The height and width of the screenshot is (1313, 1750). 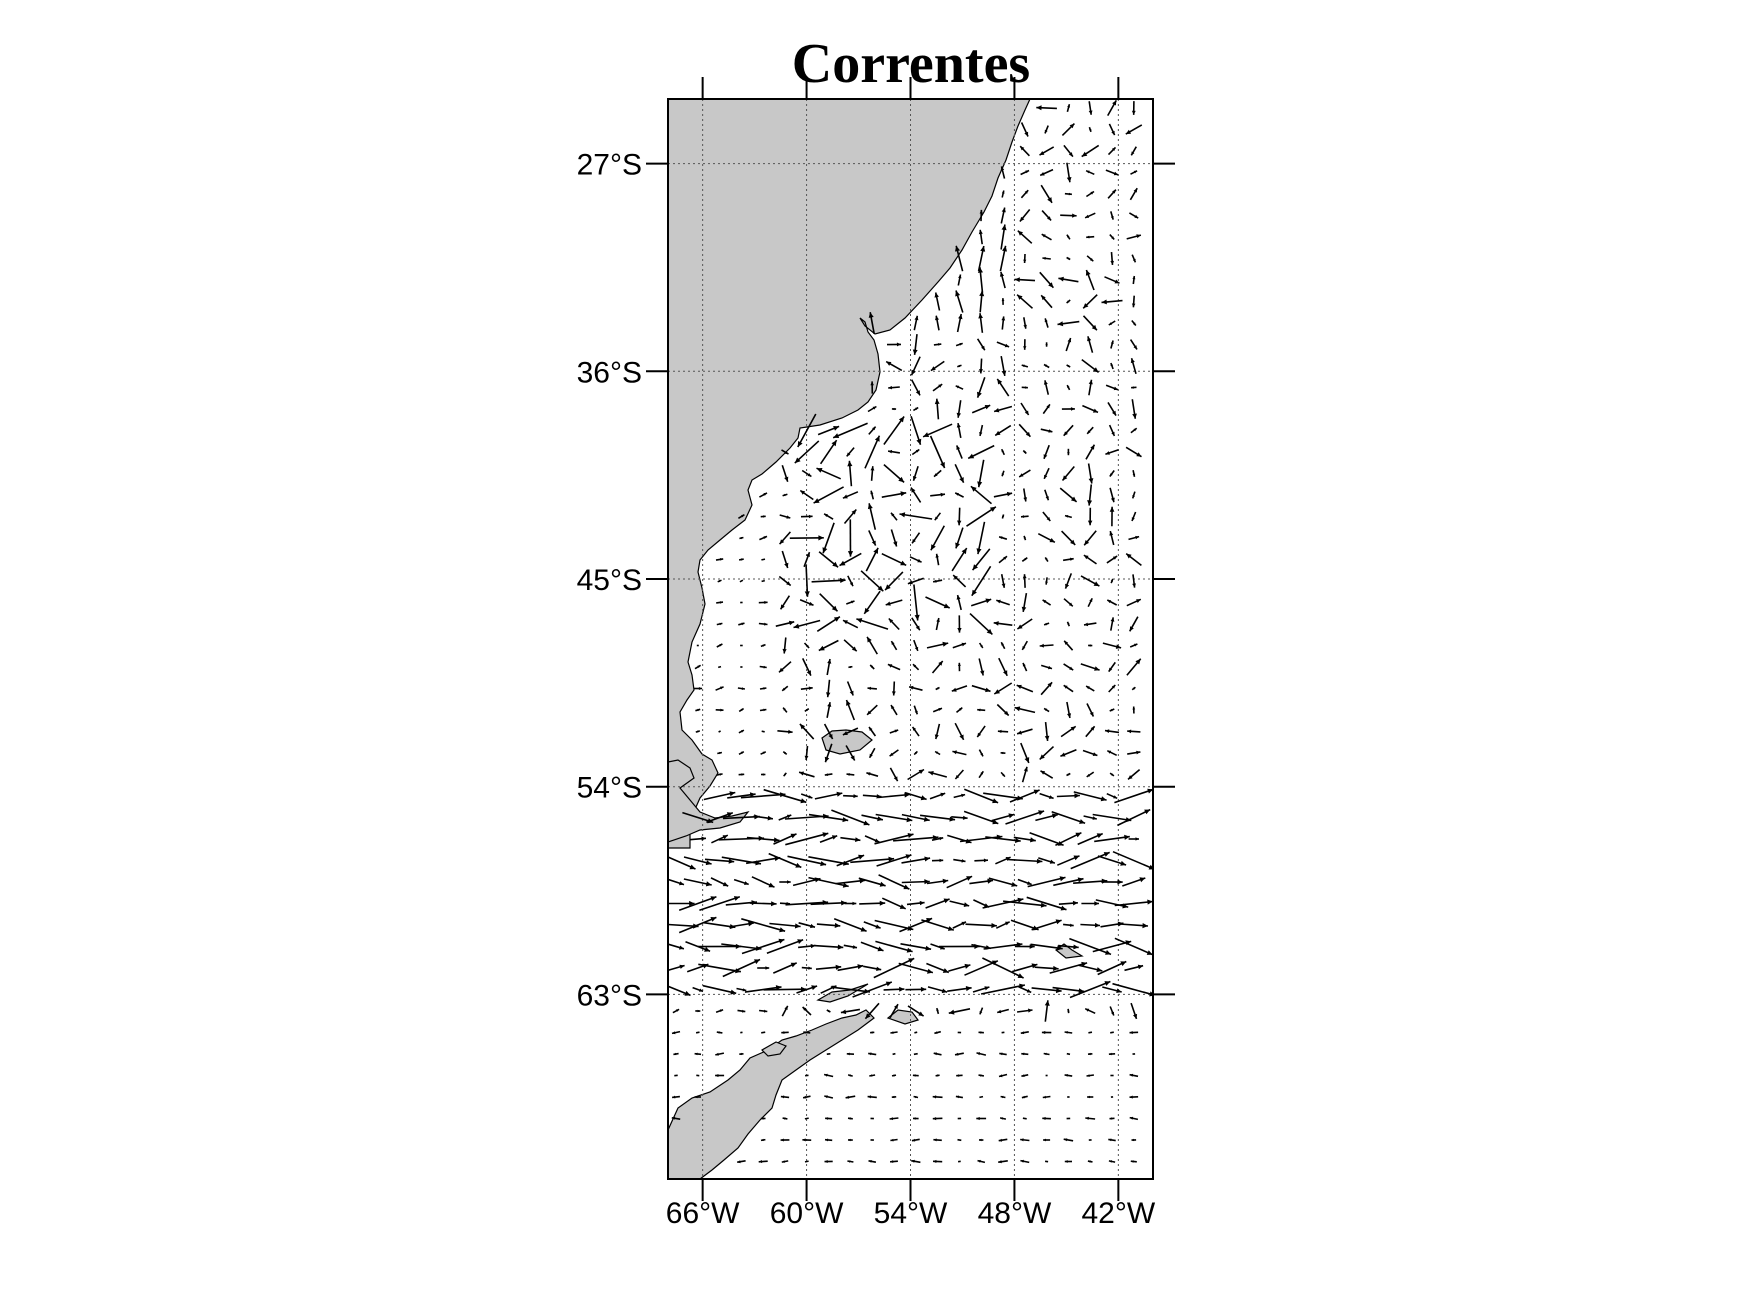 What do you see at coordinates (911, 1213) in the screenshot?
I see `longitude-labels: 66°W 60°W 54°W 48°W 42°W` at bounding box center [911, 1213].